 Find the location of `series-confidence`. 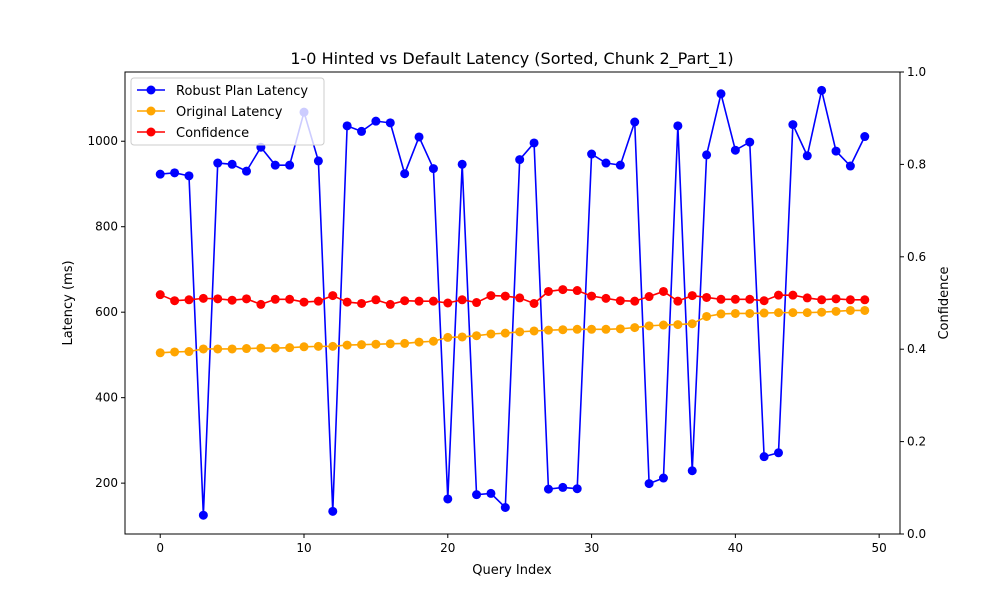

series-confidence is located at coordinates (512, 297).